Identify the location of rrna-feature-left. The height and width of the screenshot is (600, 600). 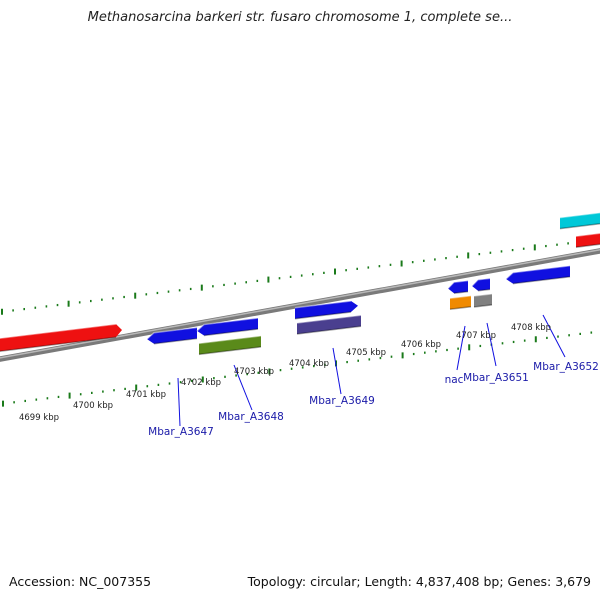
(61, 337).